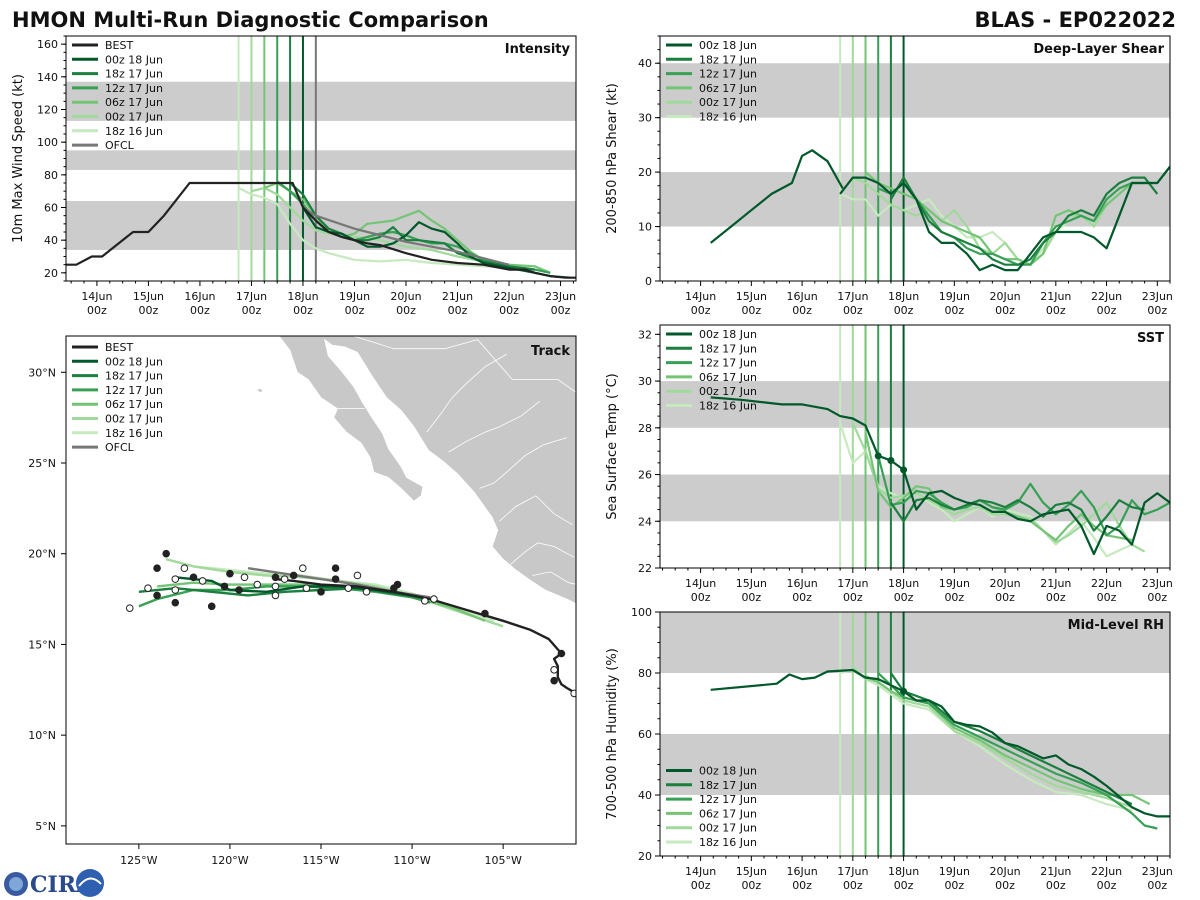 The image size is (1200, 900). I want to click on rh-legend-label: 18z 17 Jun, so click(728, 785).